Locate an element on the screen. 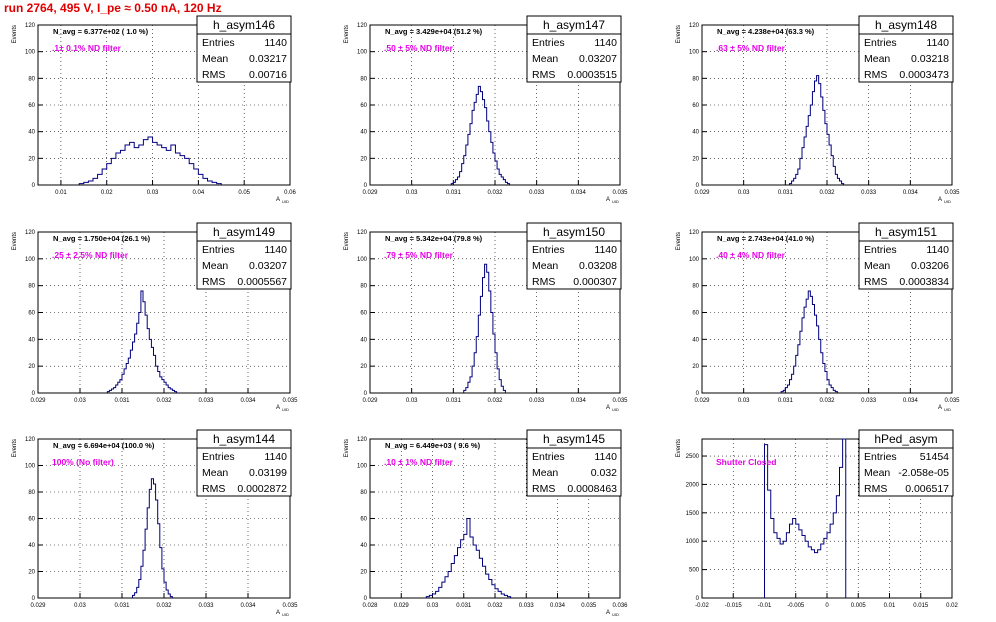  stats-value: 0.03199 is located at coordinates (268, 473).